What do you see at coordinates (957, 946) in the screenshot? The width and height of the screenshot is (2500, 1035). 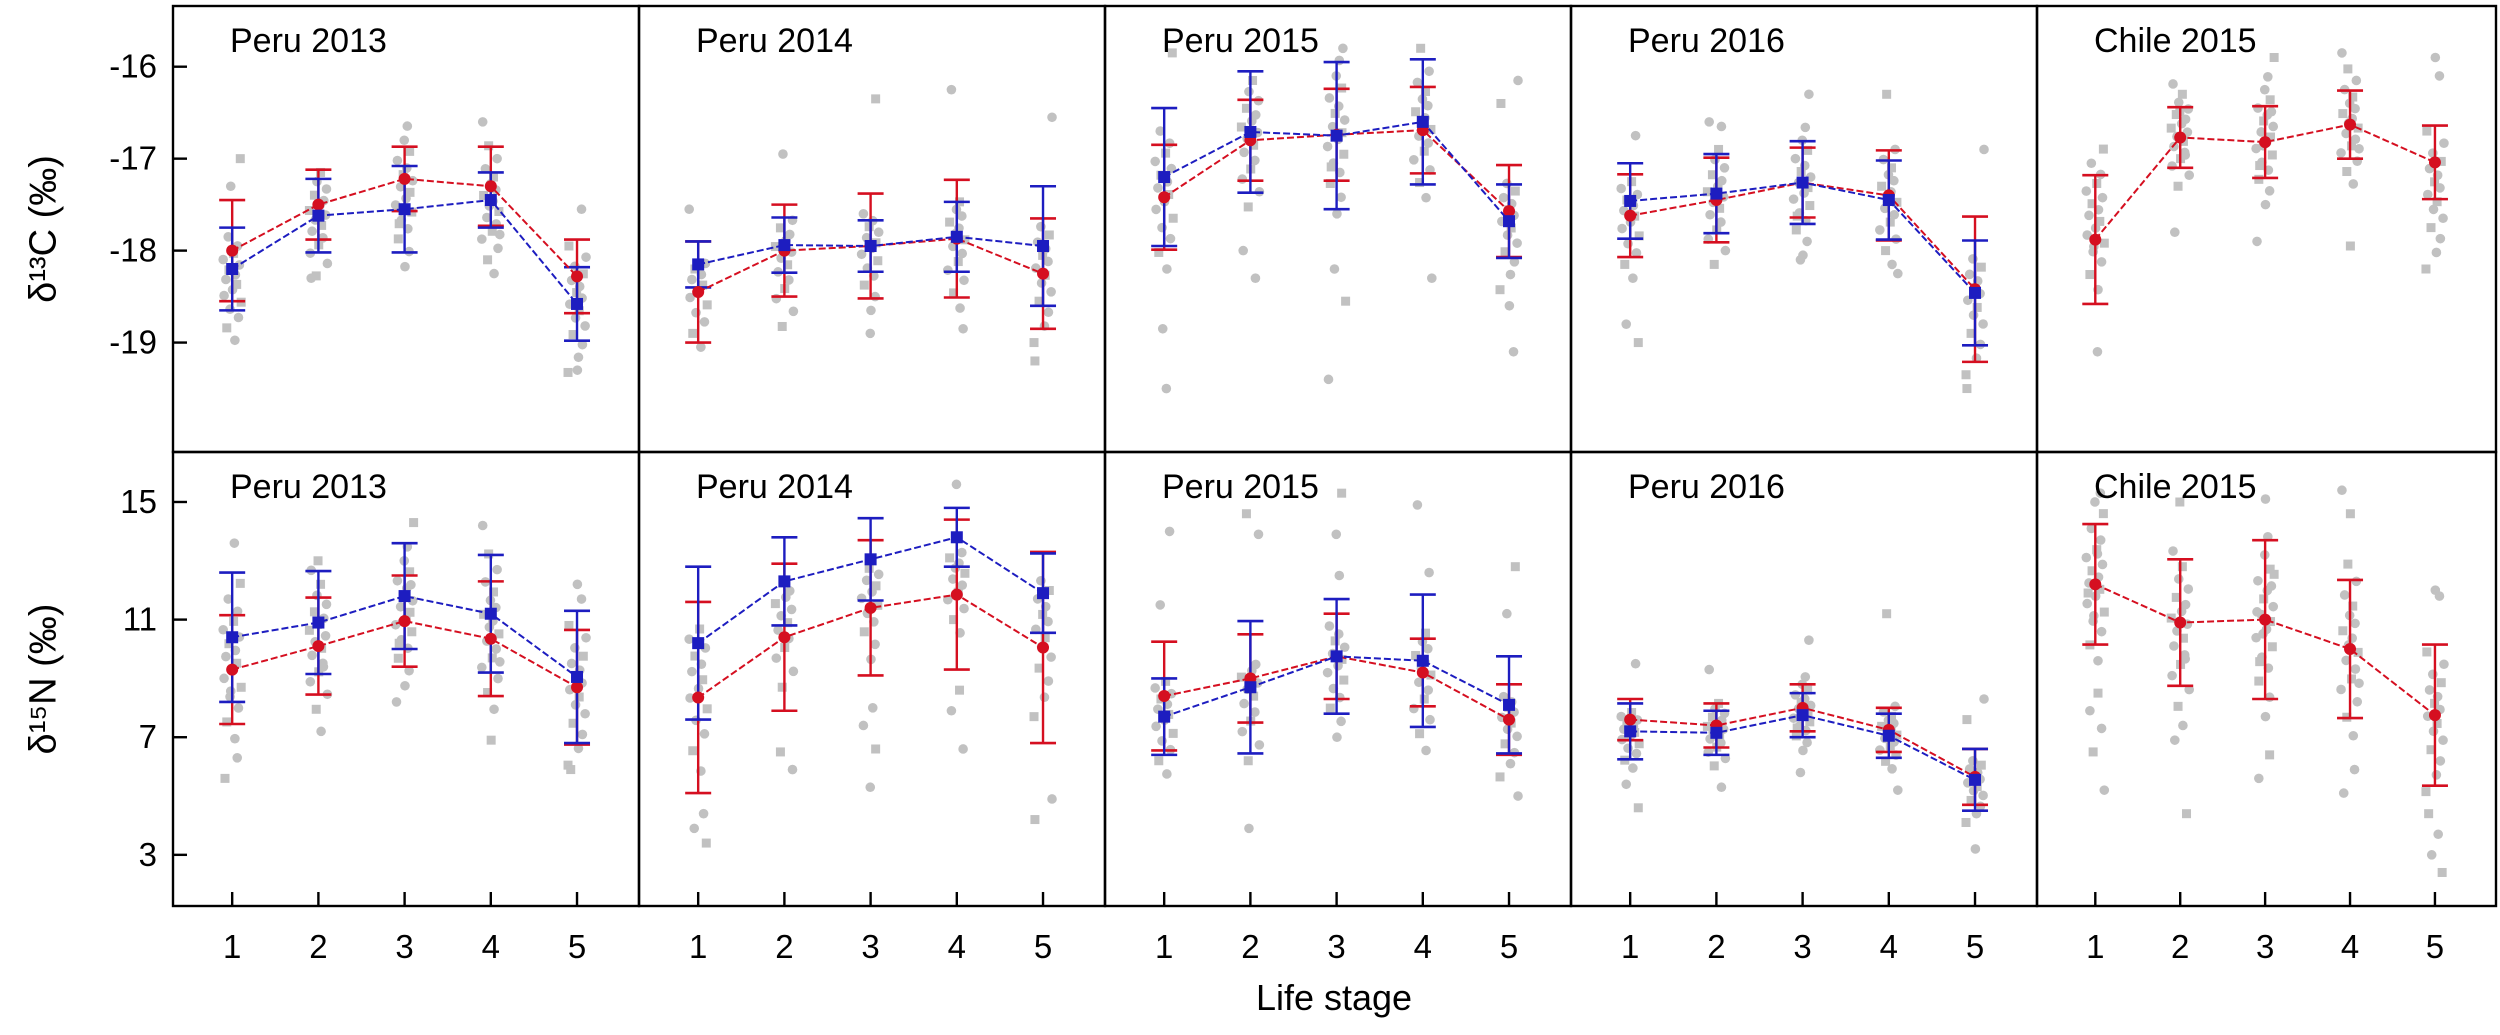 I see `x-tick-label: 4` at bounding box center [957, 946].